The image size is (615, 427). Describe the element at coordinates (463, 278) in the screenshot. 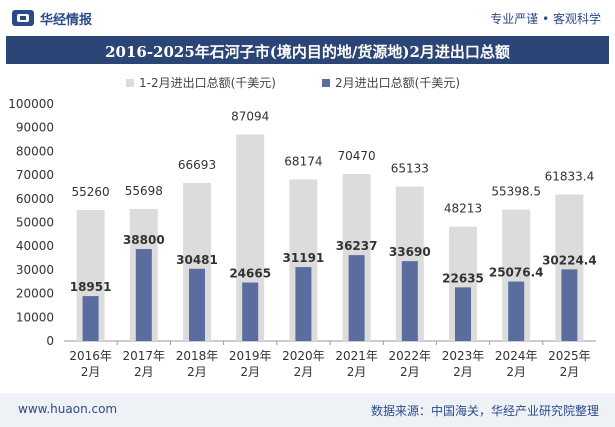

I see `data-label-feb: 22635` at that location.